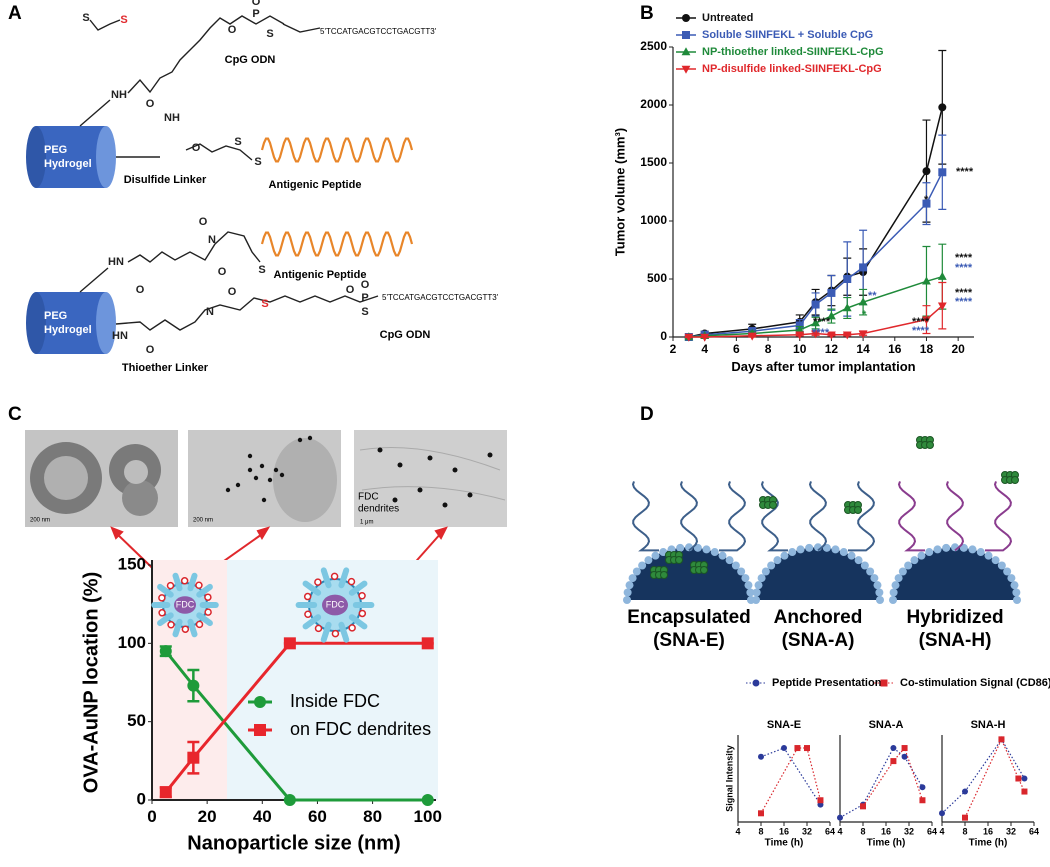  What do you see at coordinates (1011, 831) in the screenshot?
I see `x-tick-label: 32` at bounding box center [1011, 831].